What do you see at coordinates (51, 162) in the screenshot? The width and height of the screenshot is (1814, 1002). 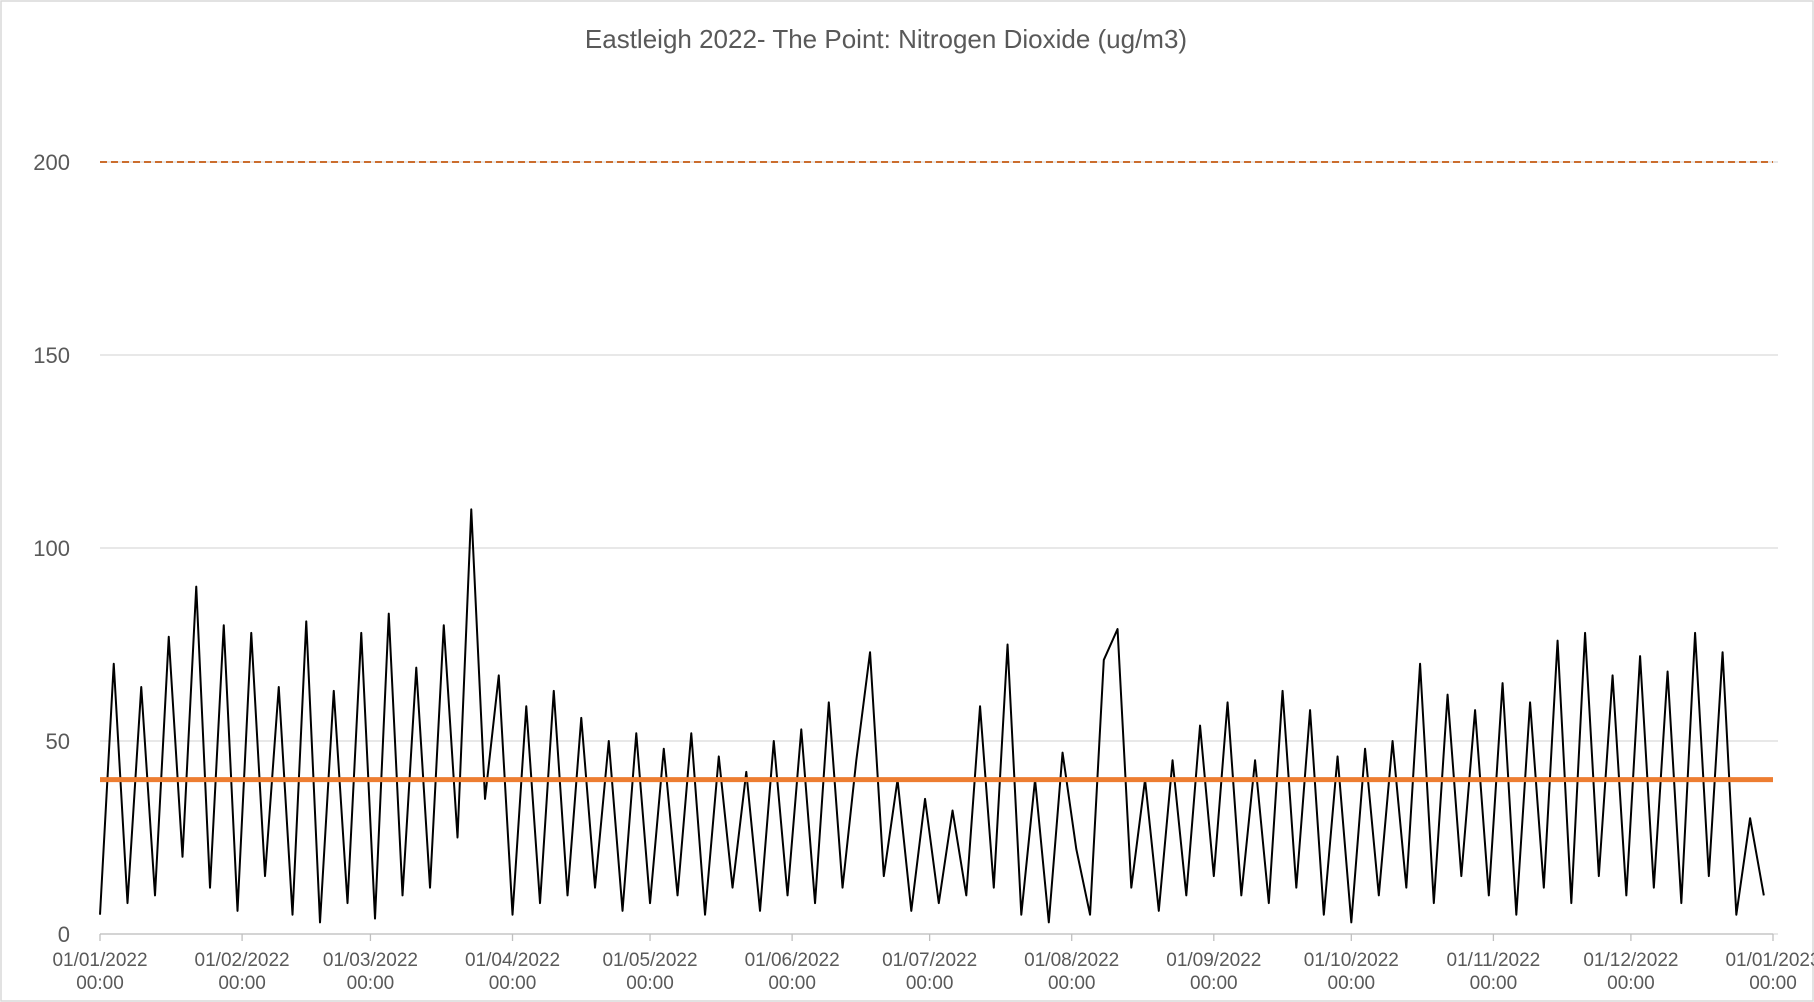 I see `y-tick-label: 200` at bounding box center [51, 162].